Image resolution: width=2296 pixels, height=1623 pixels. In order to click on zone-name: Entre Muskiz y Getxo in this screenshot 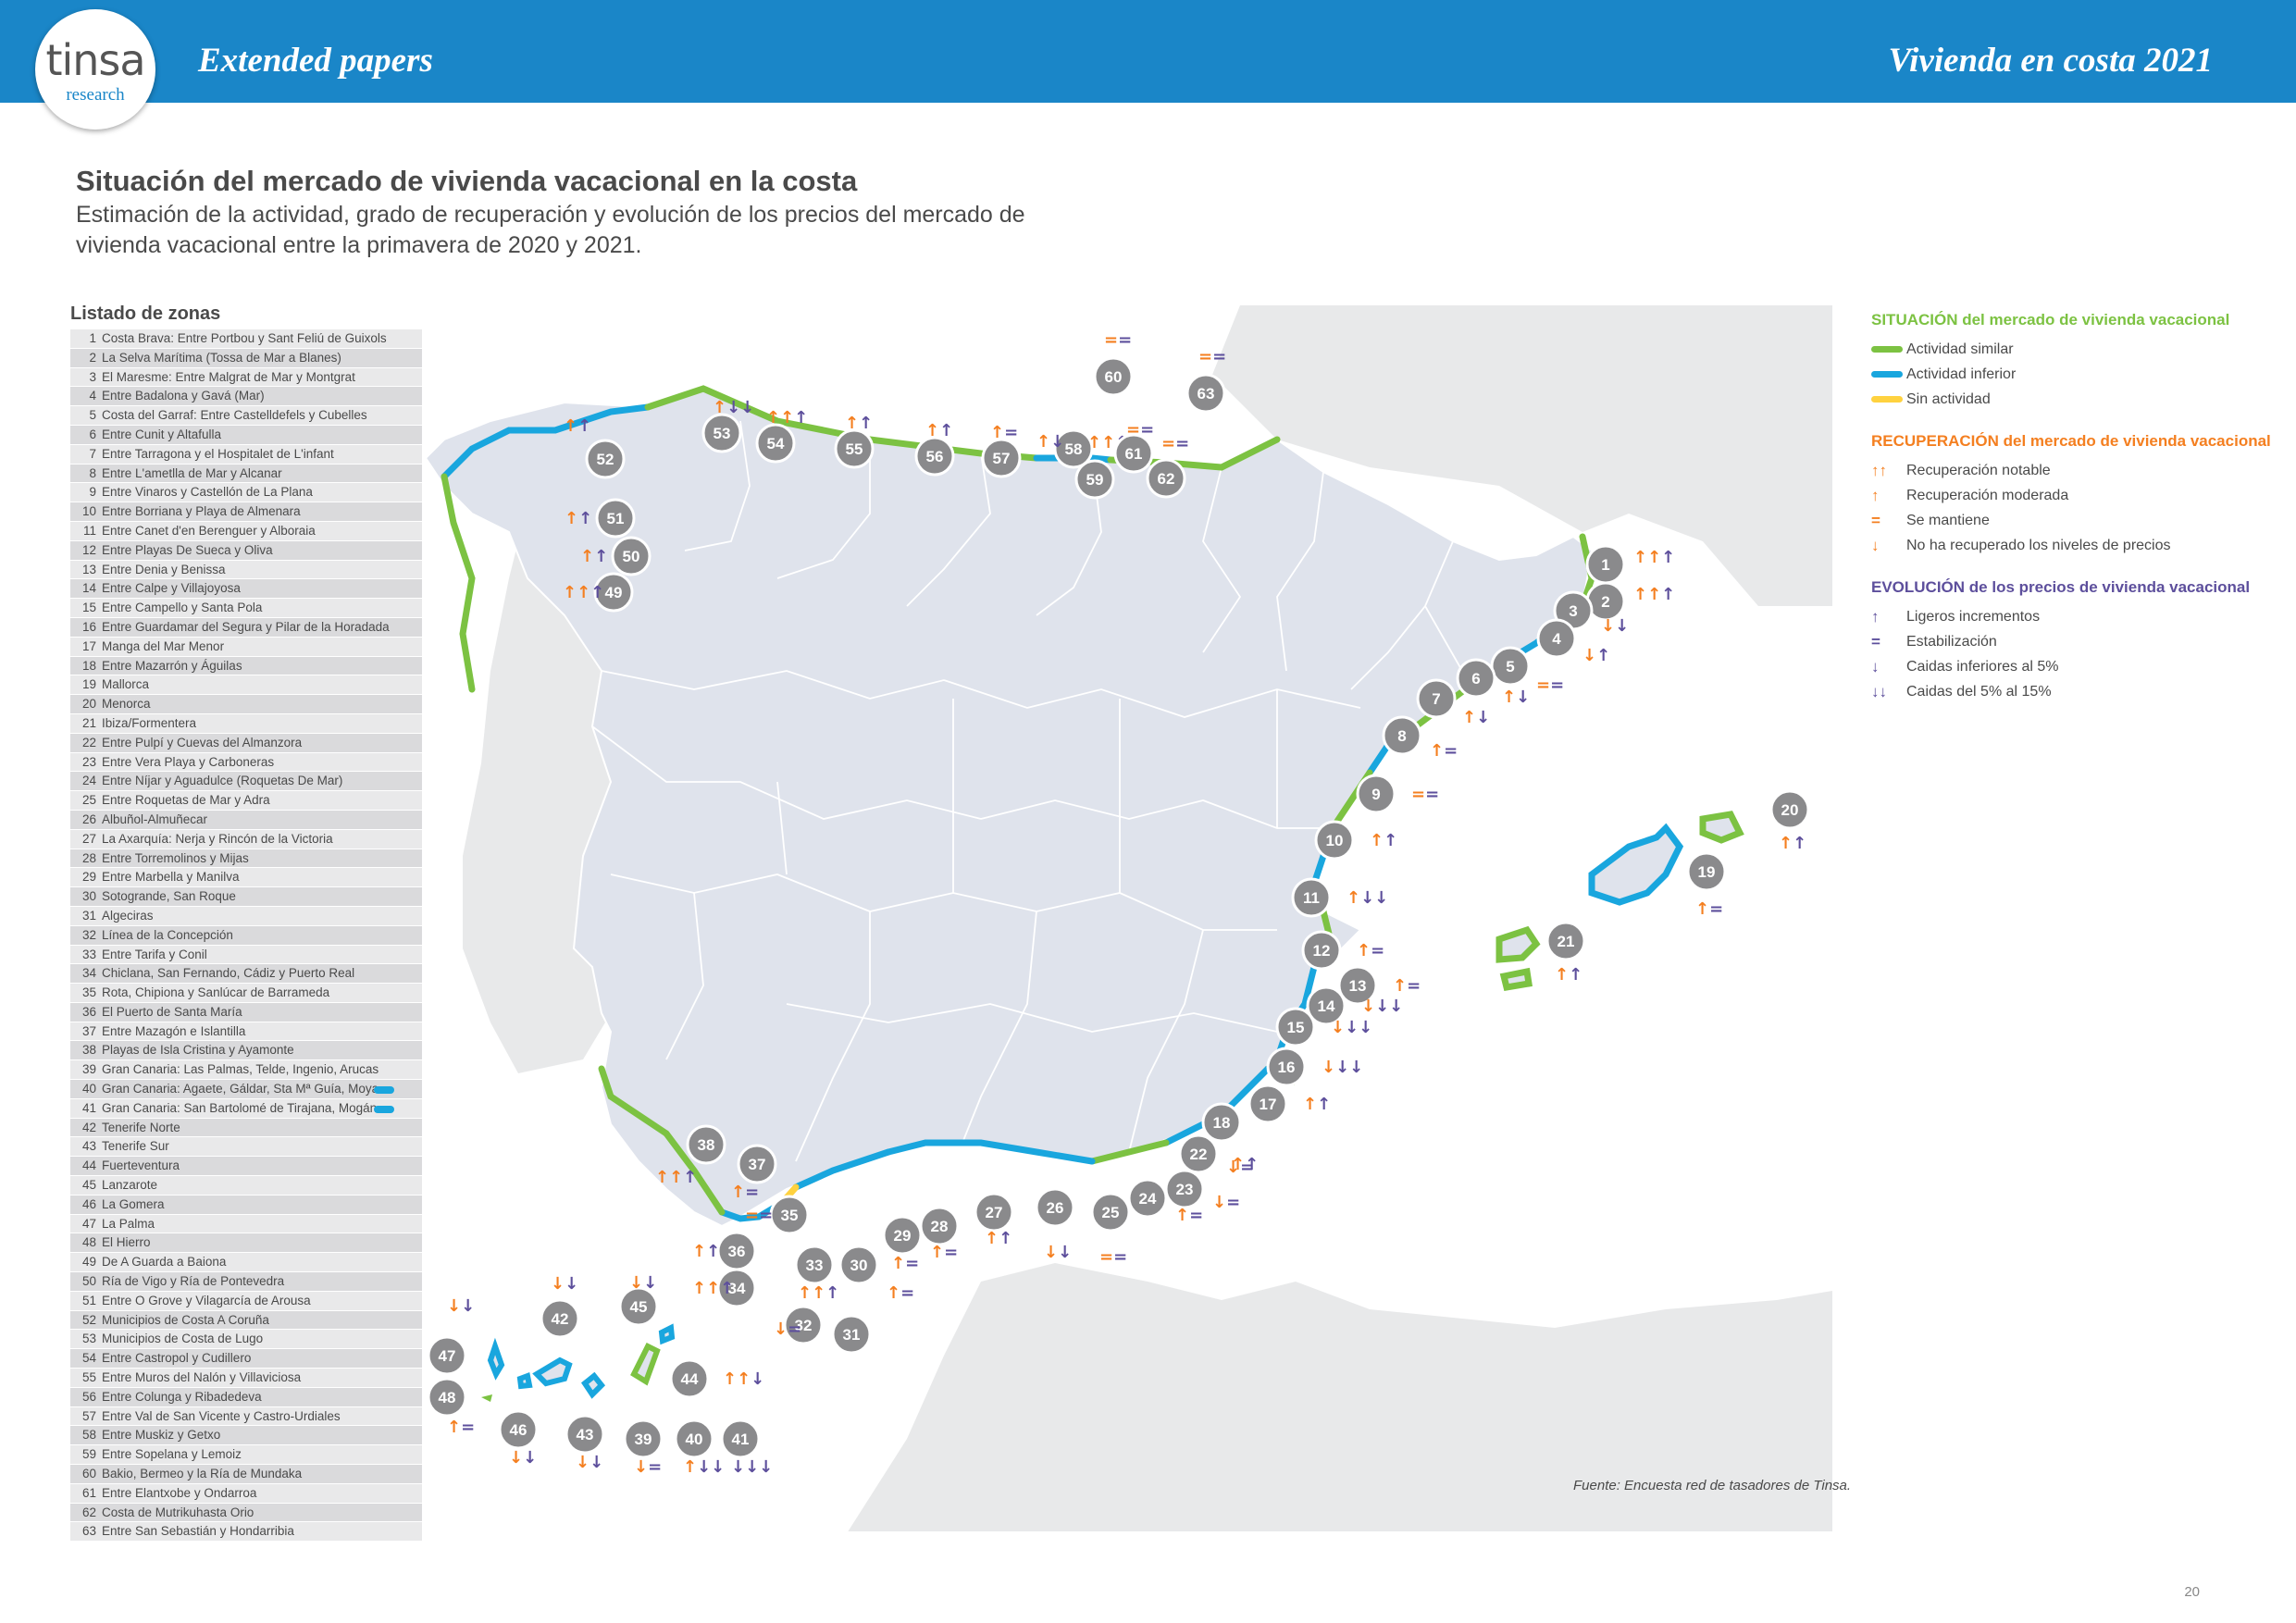, I will do `click(162, 1435)`.